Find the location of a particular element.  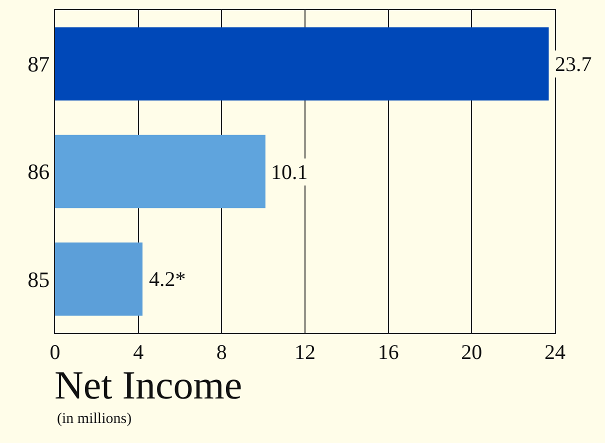

text: (in millions) is located at coordinates (94, 419).